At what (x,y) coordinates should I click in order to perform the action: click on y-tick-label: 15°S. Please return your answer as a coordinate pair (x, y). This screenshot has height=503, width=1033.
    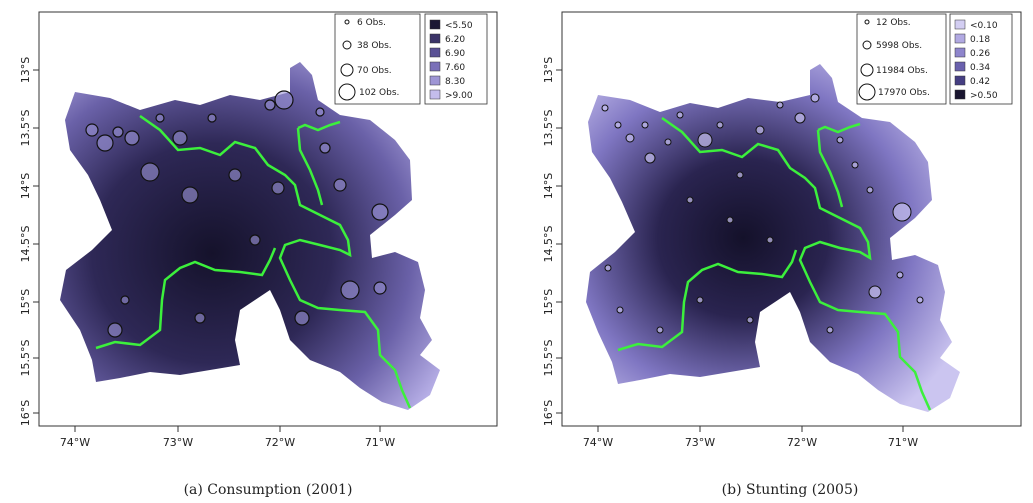
    Looking at the image, I should click on (25, 302).